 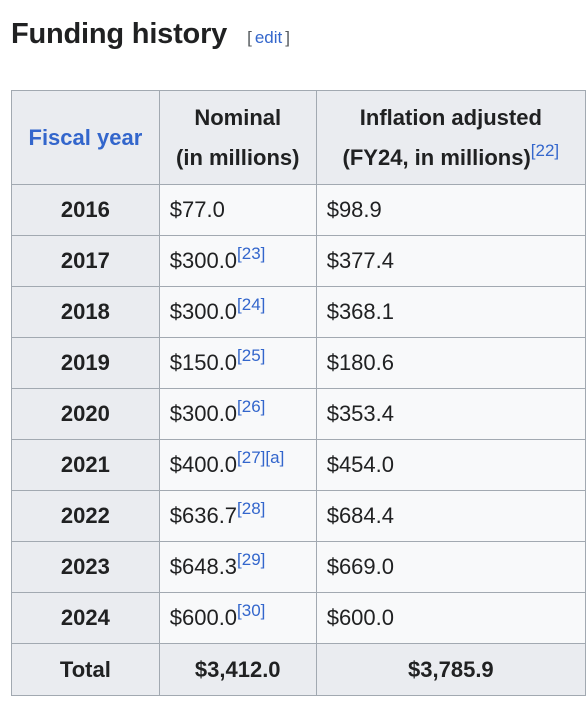 What do you see at coordinates (203, 362) in the screenshot?
I see `nominal-value: $150.0` at bounding box center [203, 362].